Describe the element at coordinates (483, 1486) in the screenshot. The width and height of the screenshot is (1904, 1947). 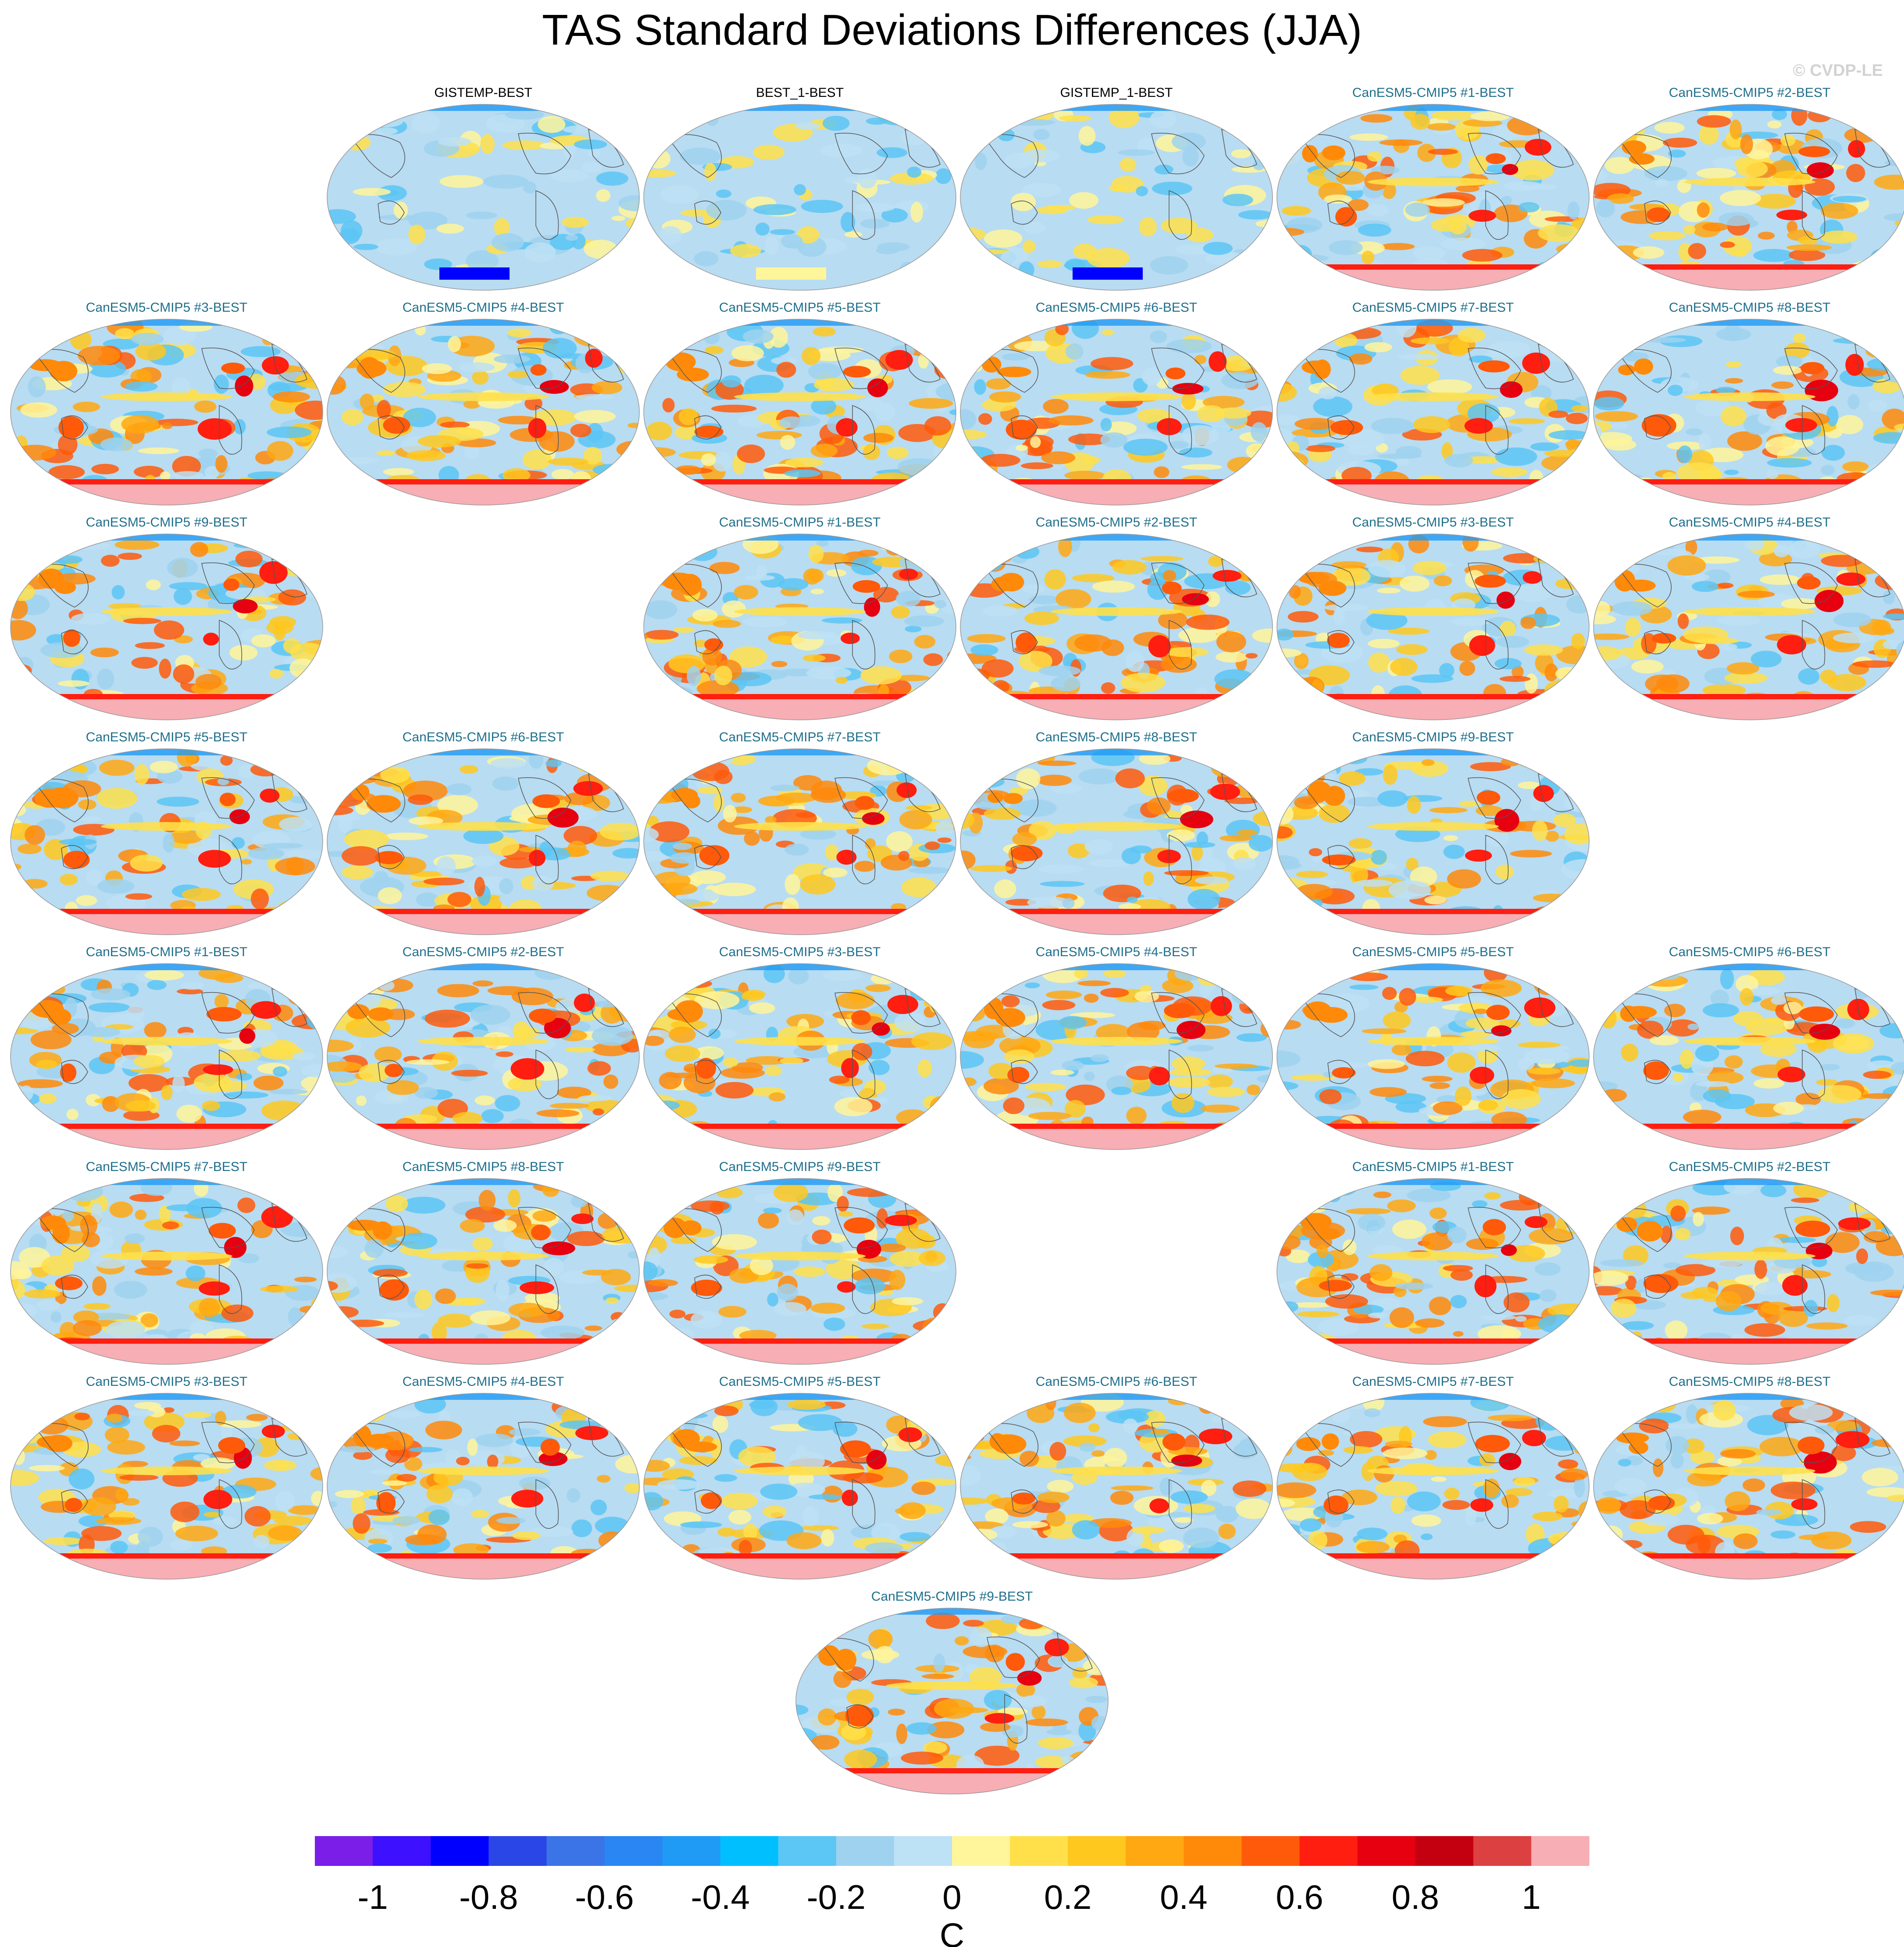
I see `map-outline` at that location.